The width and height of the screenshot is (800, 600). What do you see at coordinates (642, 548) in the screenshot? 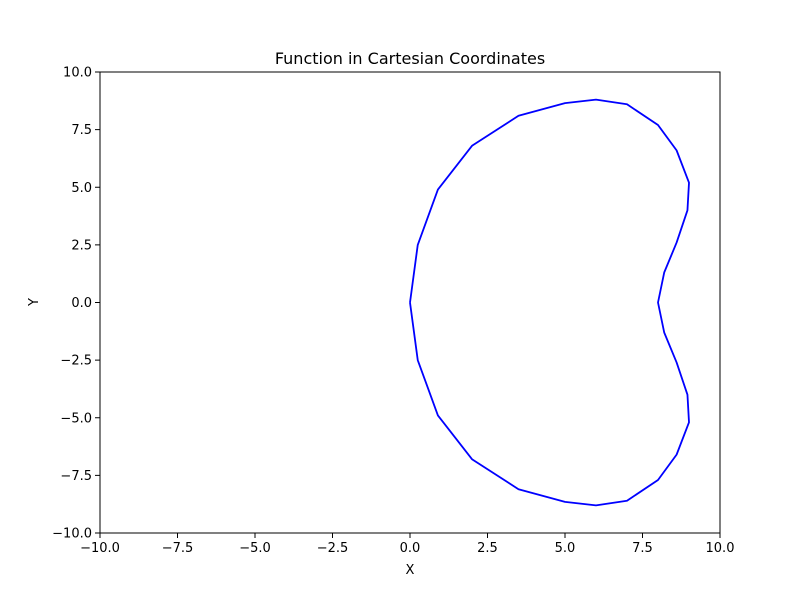
I see `x-tick-label: 7.5` at bounding box center [642, 548].